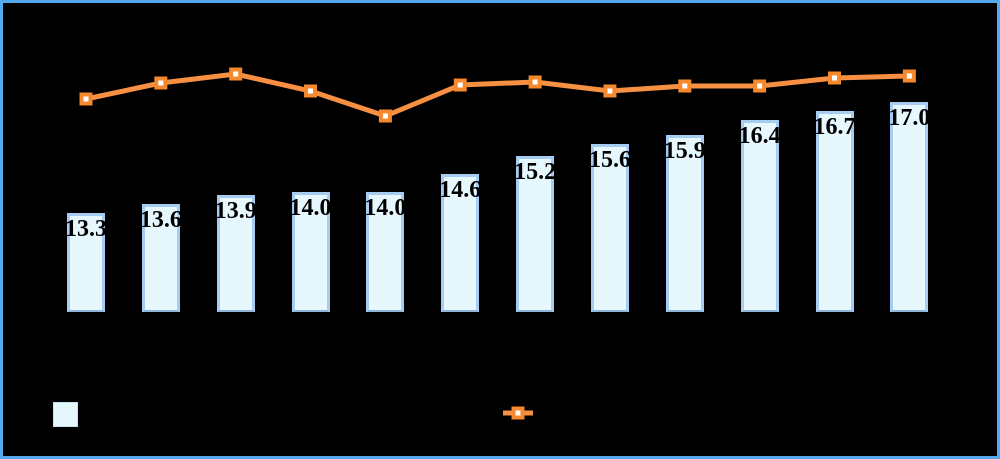 The width and height of the screenshot is (1000, 459). Describe the element at coordinates (609, 160) in the screenshot. I see `bar-data-label: 15.6` at that location.